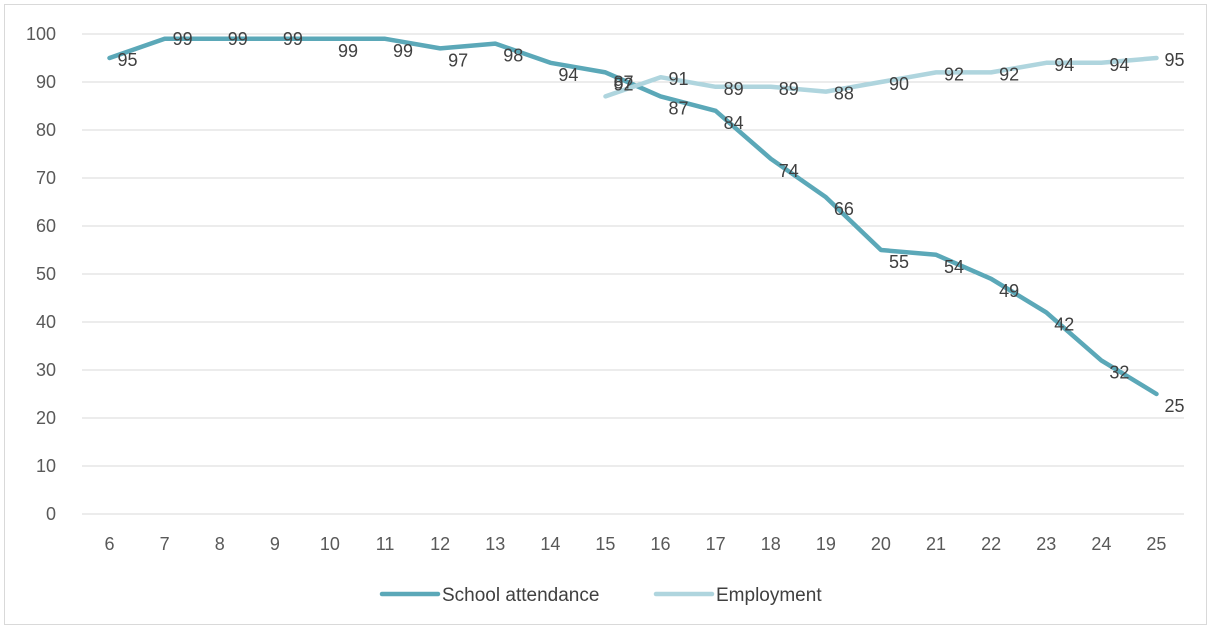  Describe the element at coordinates (165, 544) in the screenshot. I see `x-tick-label: 7` at that location.